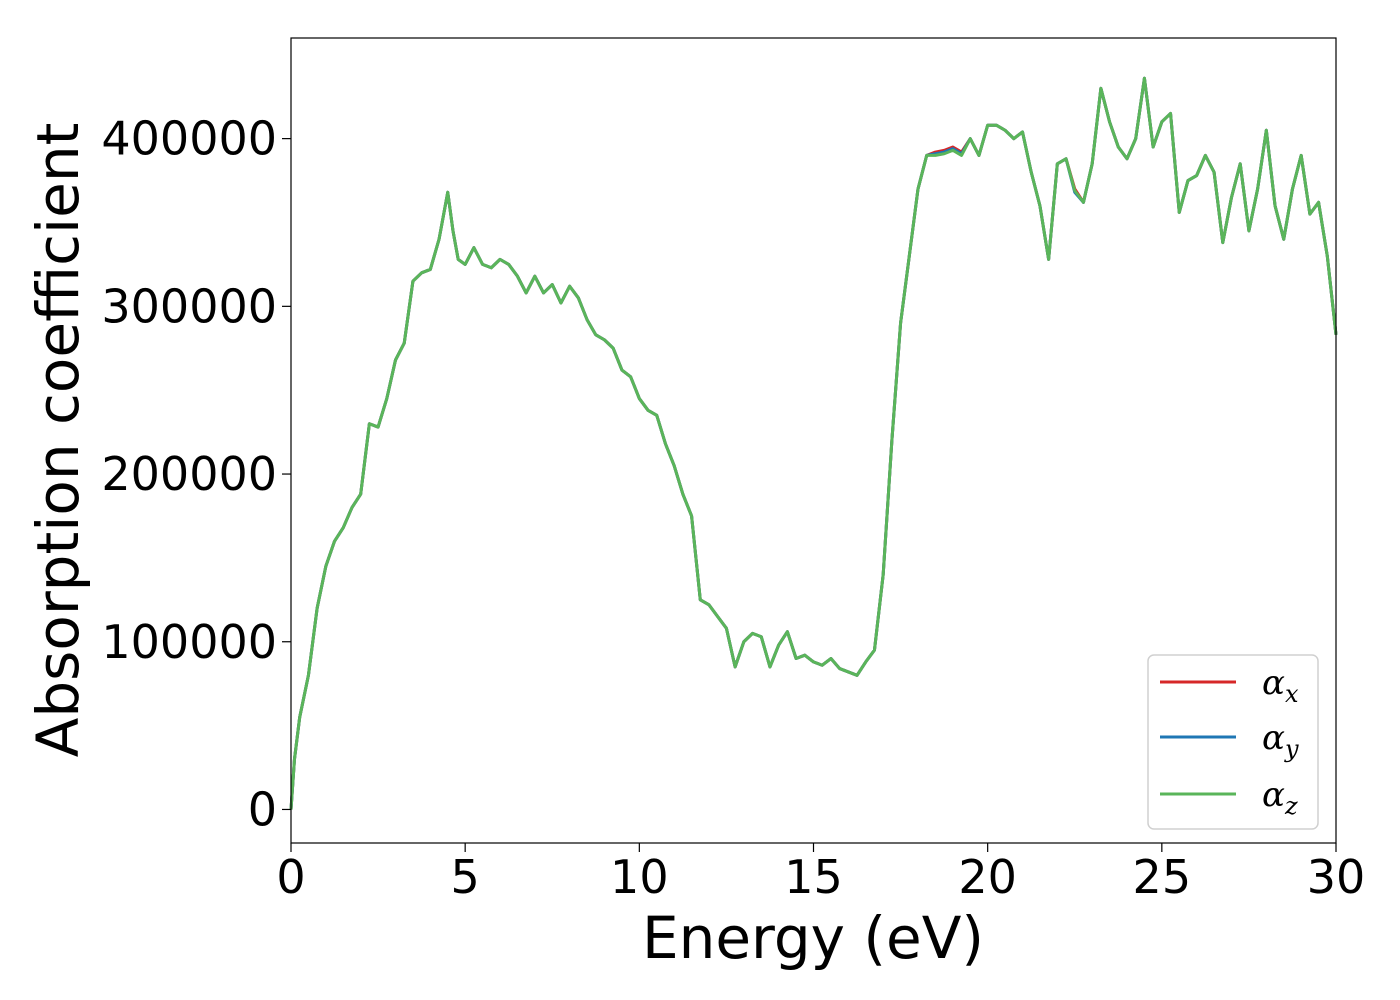 The height and width of the screenshot is (1000, 1400). Describe the element at coordinates (813, 877) in the screenshot. I see `x-tick-label: 15` at that location.